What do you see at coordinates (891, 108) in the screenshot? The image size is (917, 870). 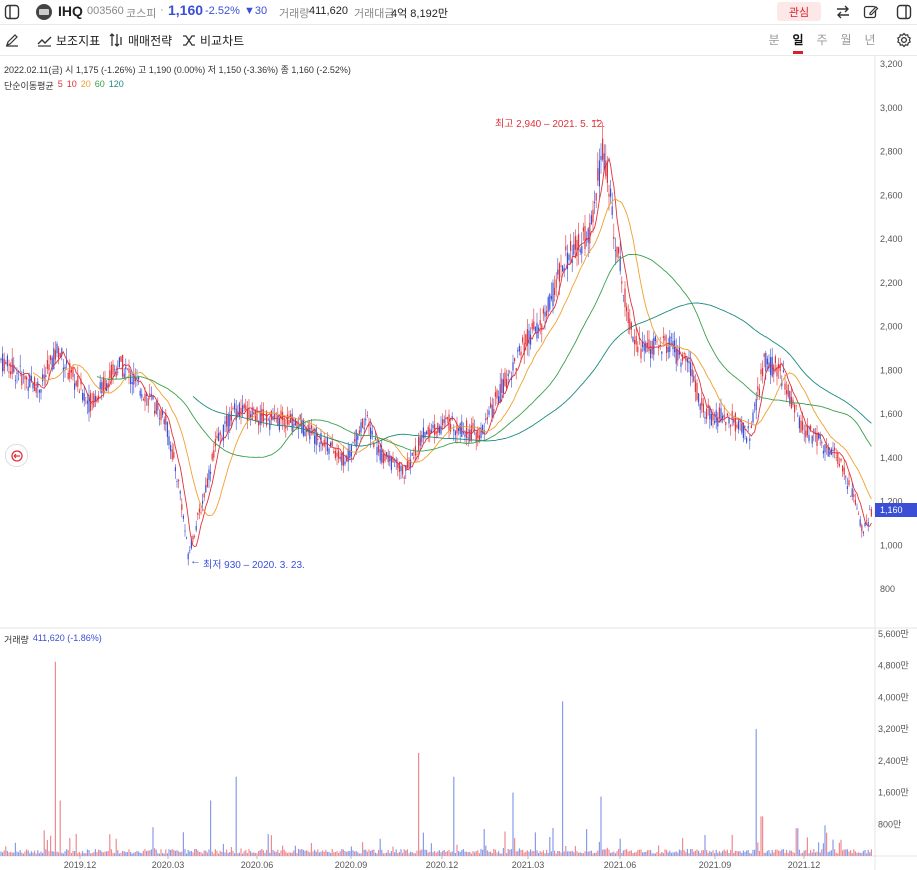 I see `price-tick-label: 3,000` at bounding box center [891, 108].